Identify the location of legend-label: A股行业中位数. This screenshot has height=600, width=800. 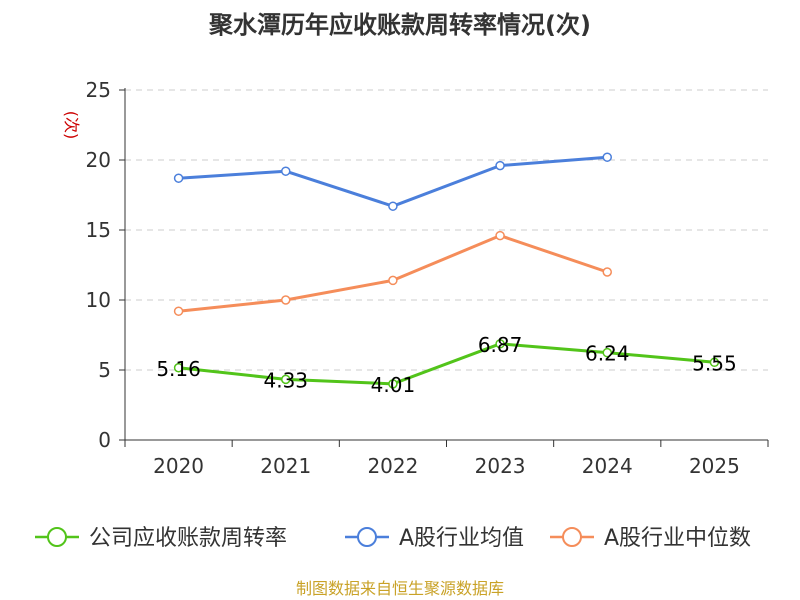
(677, 538).